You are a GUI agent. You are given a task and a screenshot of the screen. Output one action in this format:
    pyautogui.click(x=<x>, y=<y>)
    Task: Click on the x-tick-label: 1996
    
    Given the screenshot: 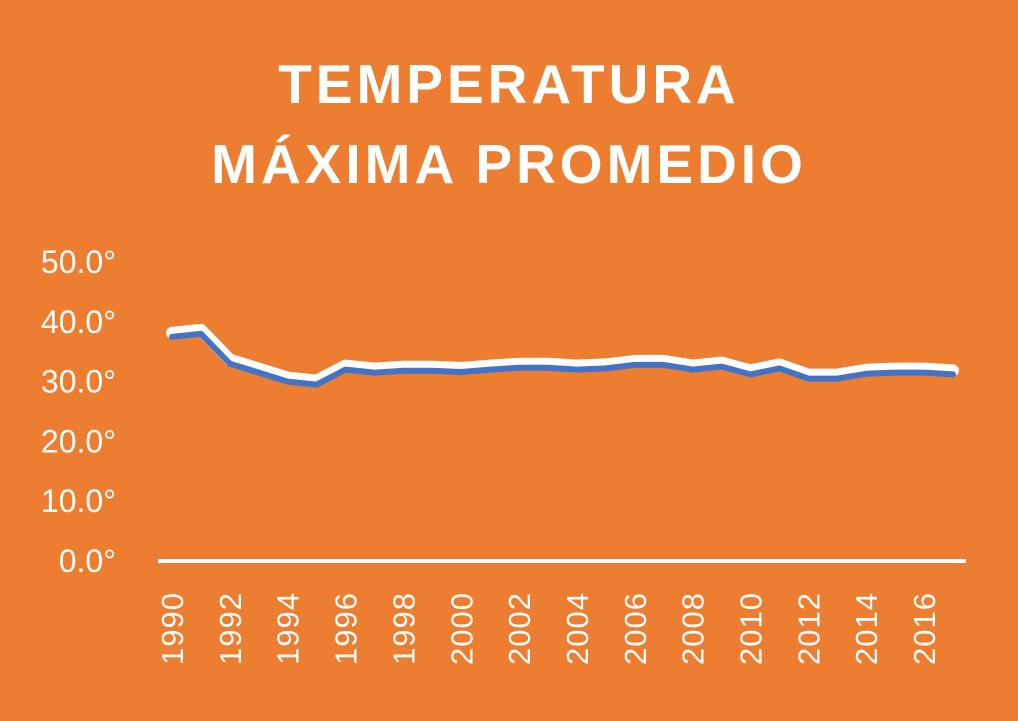 What is the action you would take?
    pyautogui.click(x=346, y=628)
    